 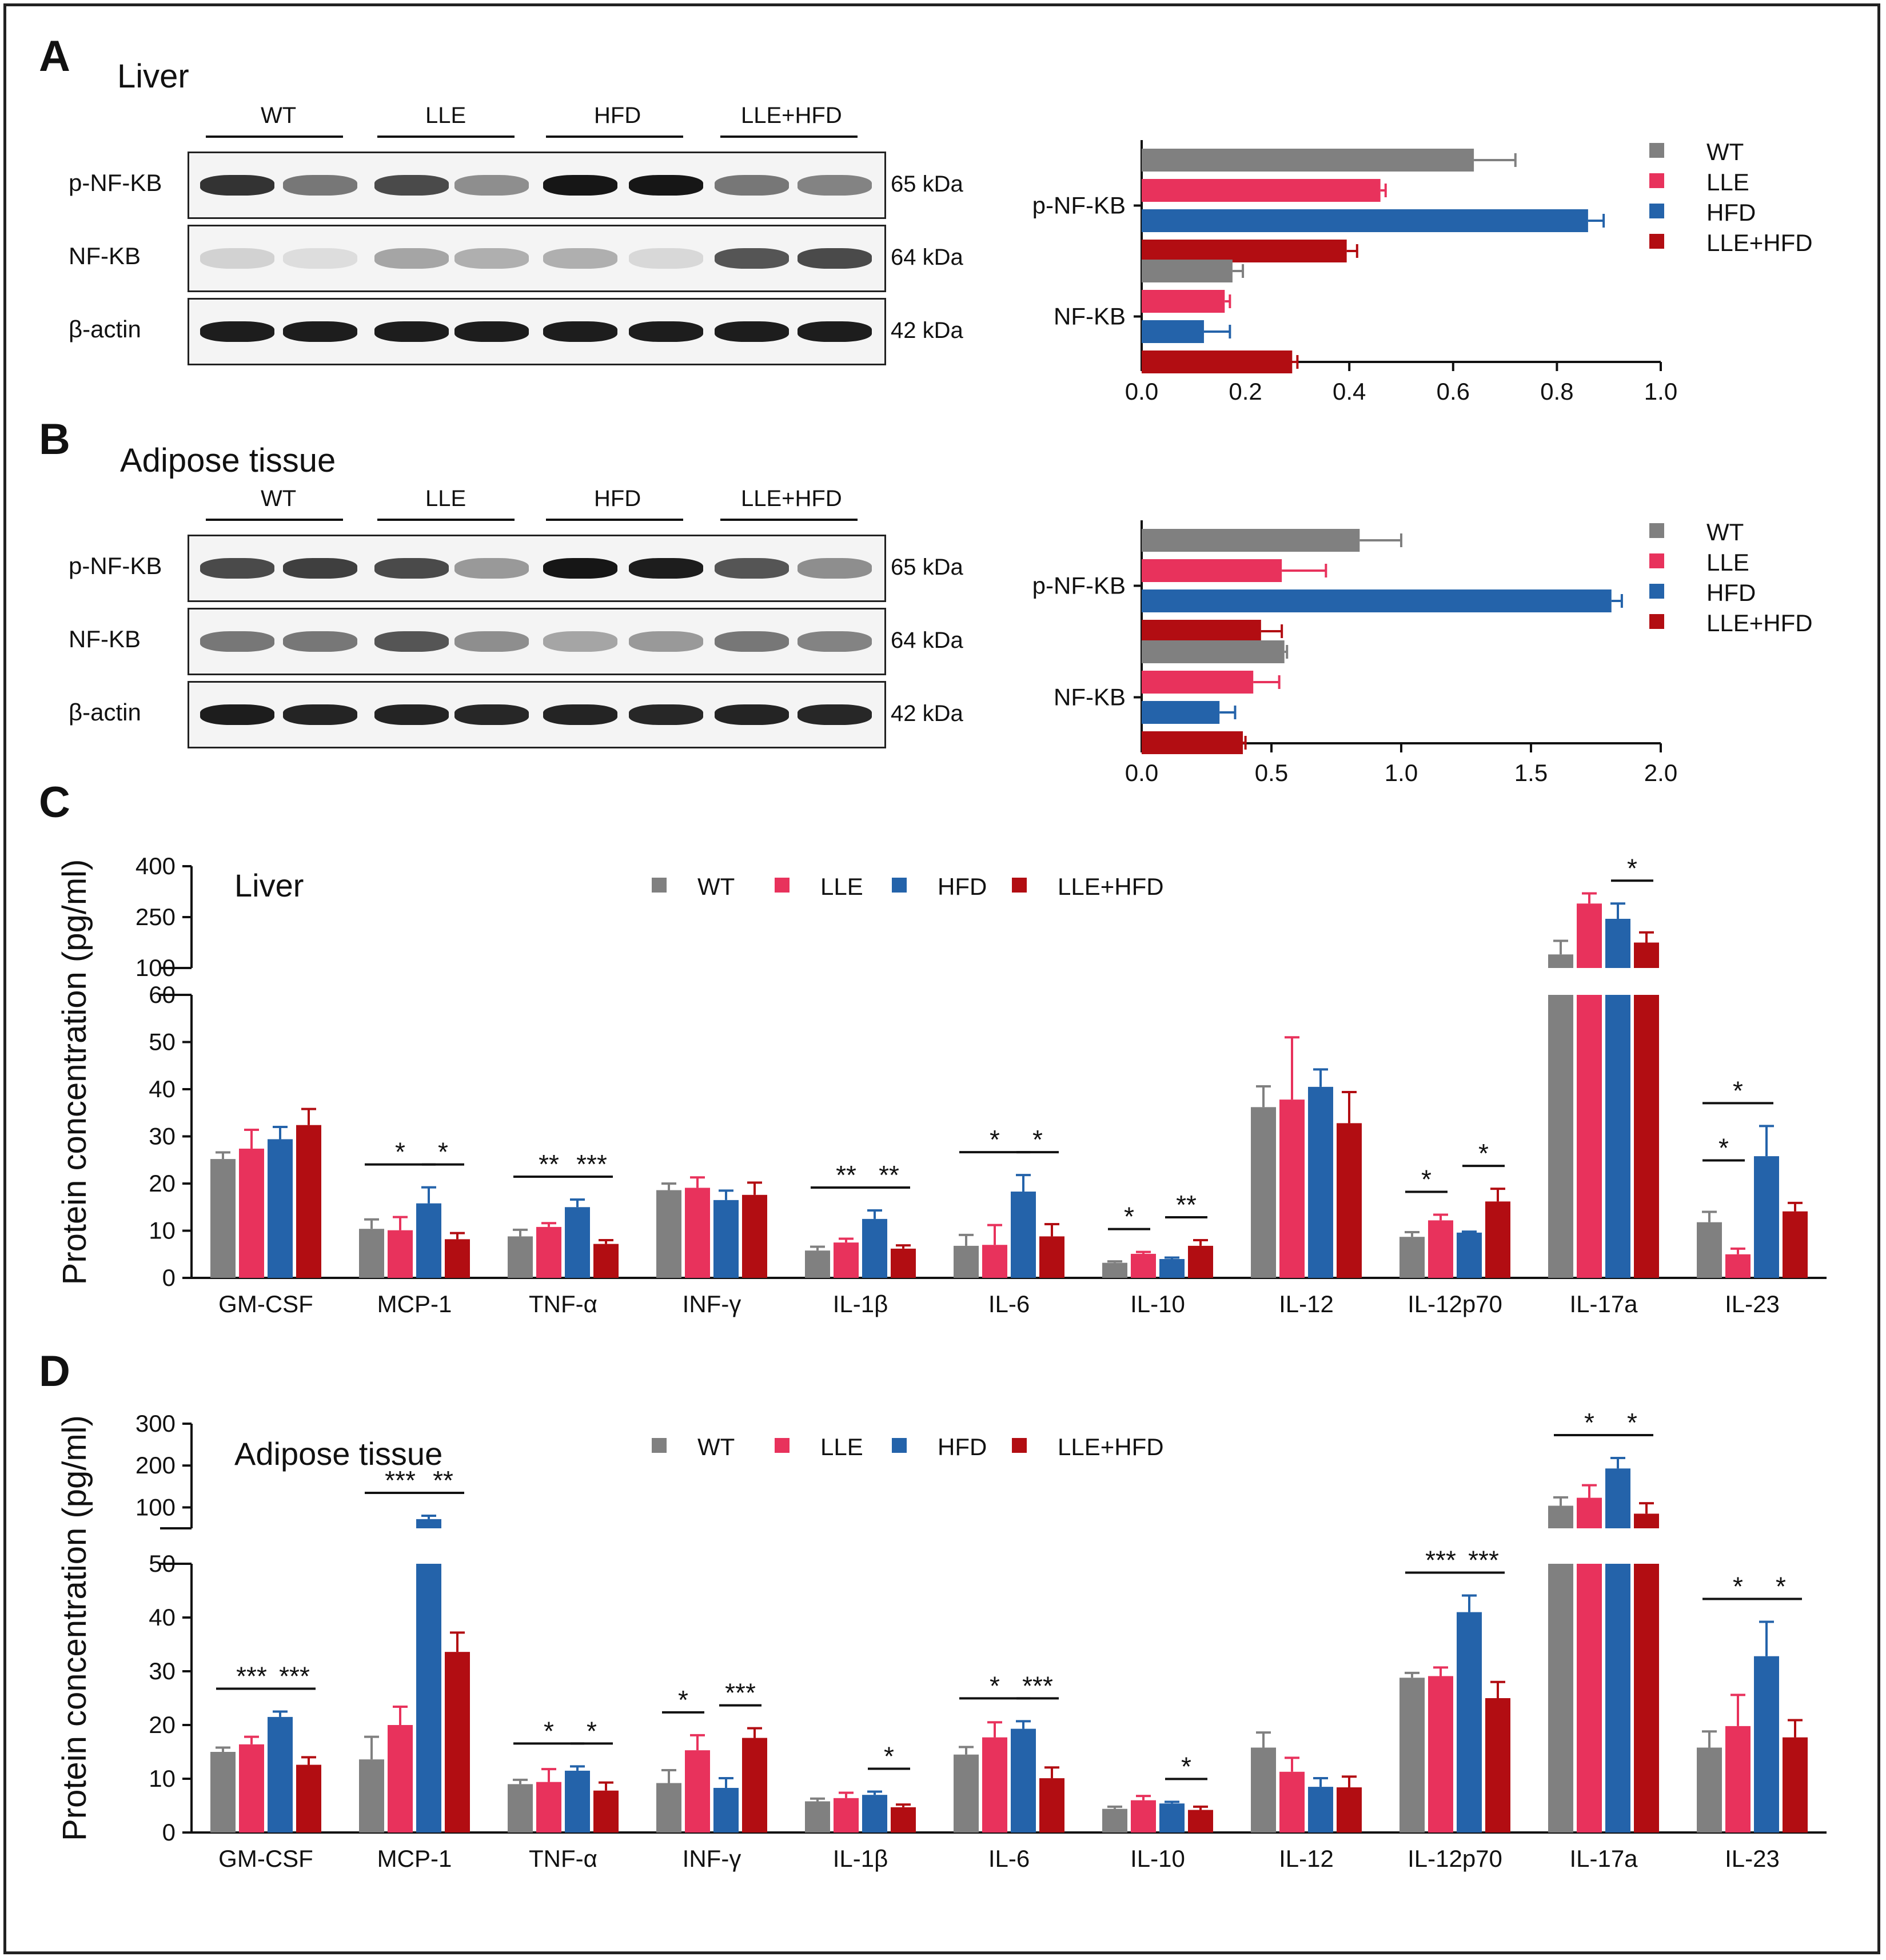 I want to click on lane-group-label: LLE, so click(x=445, y=498).